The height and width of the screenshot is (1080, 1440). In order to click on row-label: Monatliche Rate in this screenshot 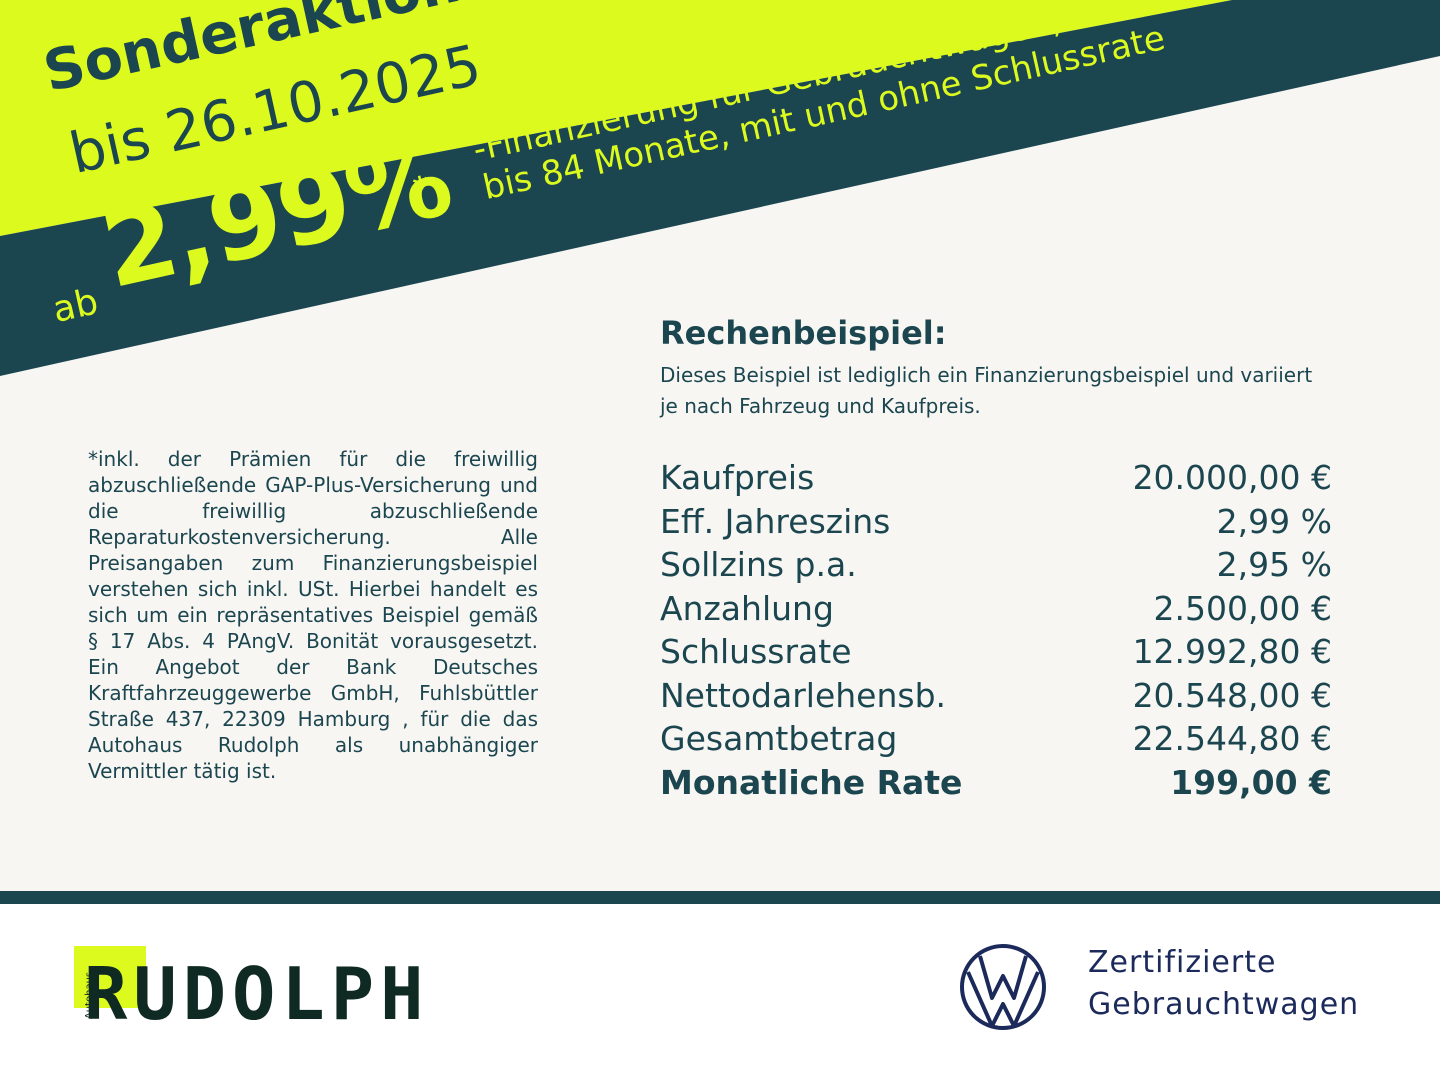, I will do `click(811, 782)`.